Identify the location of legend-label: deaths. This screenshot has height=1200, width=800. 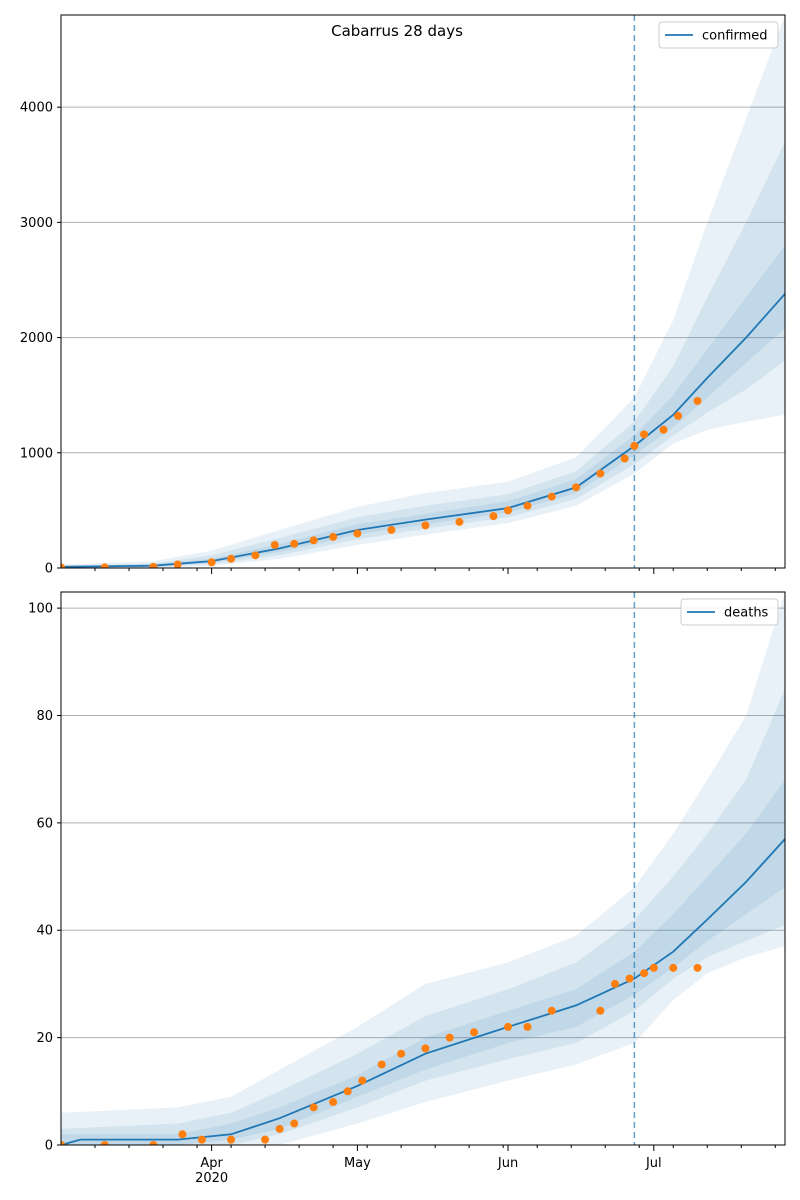
(746, 613).